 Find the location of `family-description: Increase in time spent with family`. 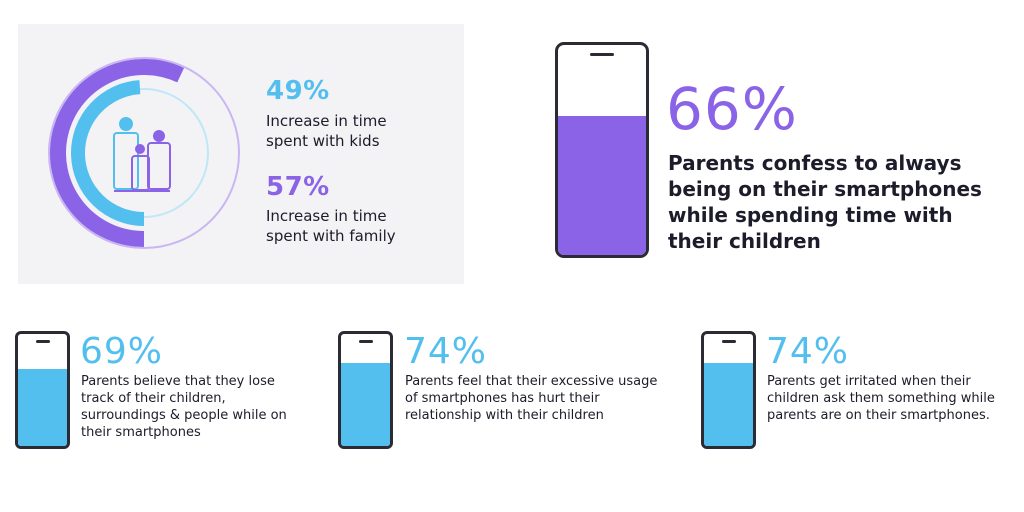

family-description: Increase in time spent with family is located at coordinates (331, 226).